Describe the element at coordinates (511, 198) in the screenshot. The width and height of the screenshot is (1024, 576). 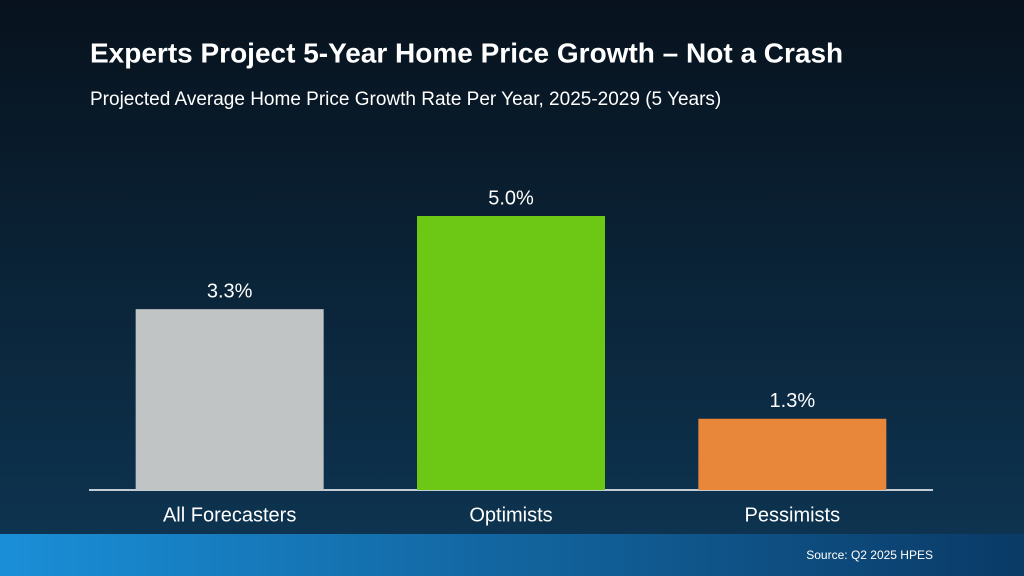
I see `value-label: 5.0%` at that location.